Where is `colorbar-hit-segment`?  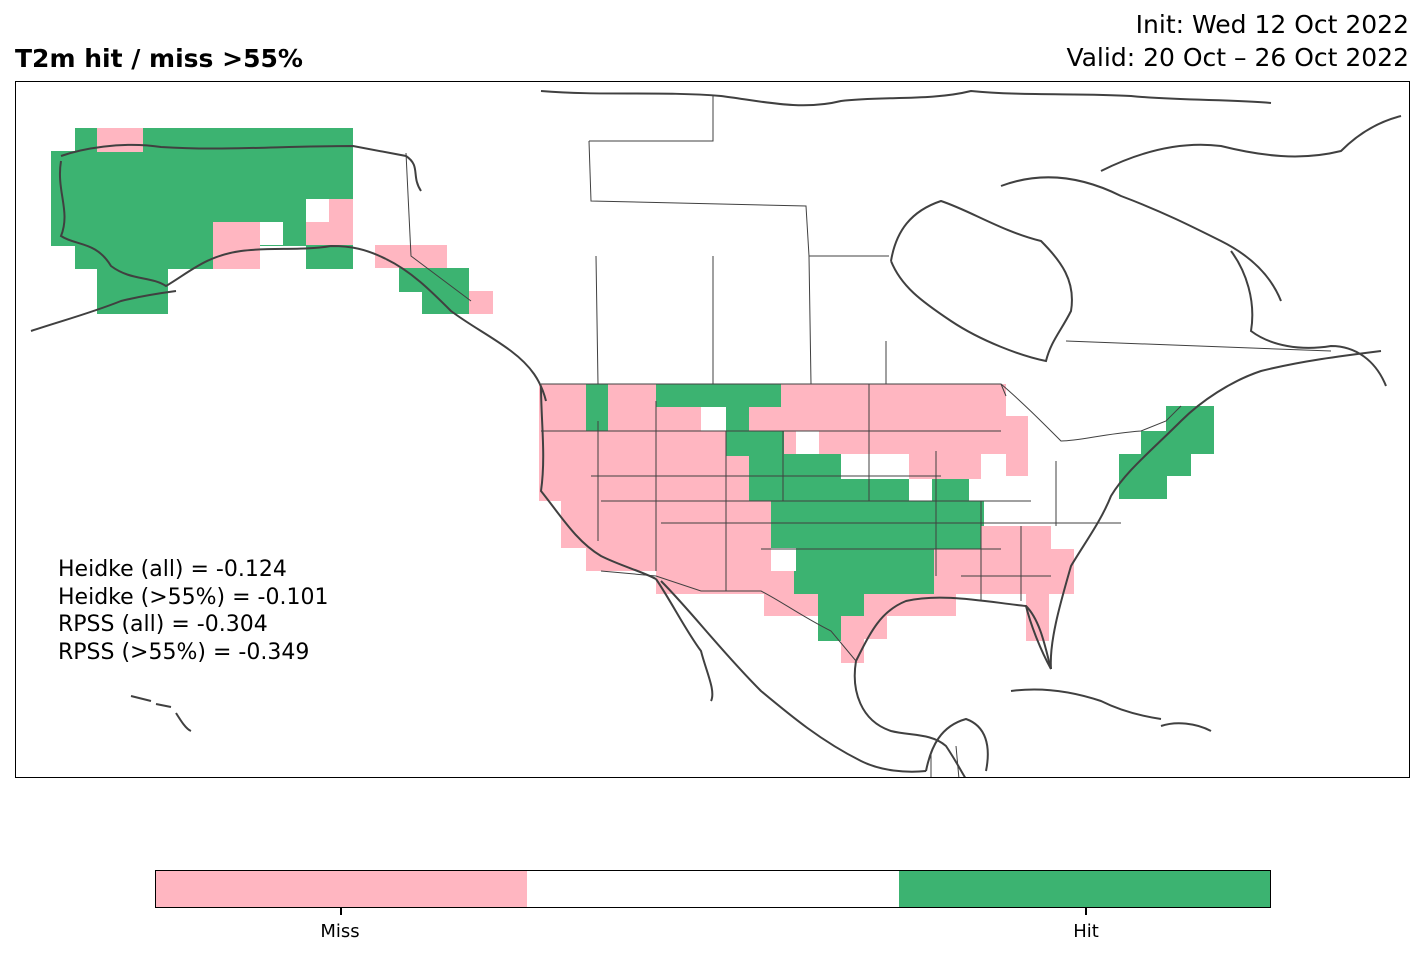
colorbar-hit-segment is located at coordinates (1084, 889).